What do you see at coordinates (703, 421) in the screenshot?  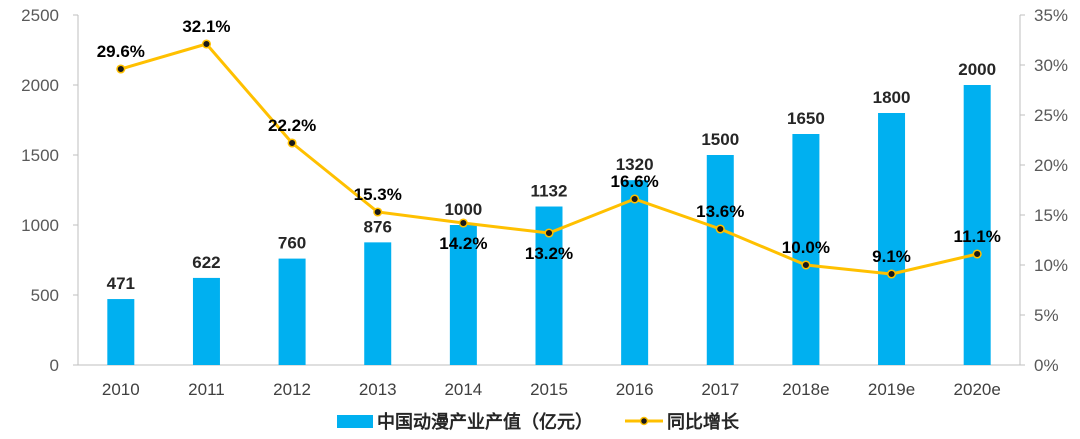 I see `legend-line-label: 同比增长` at bounding box center [703, 421].